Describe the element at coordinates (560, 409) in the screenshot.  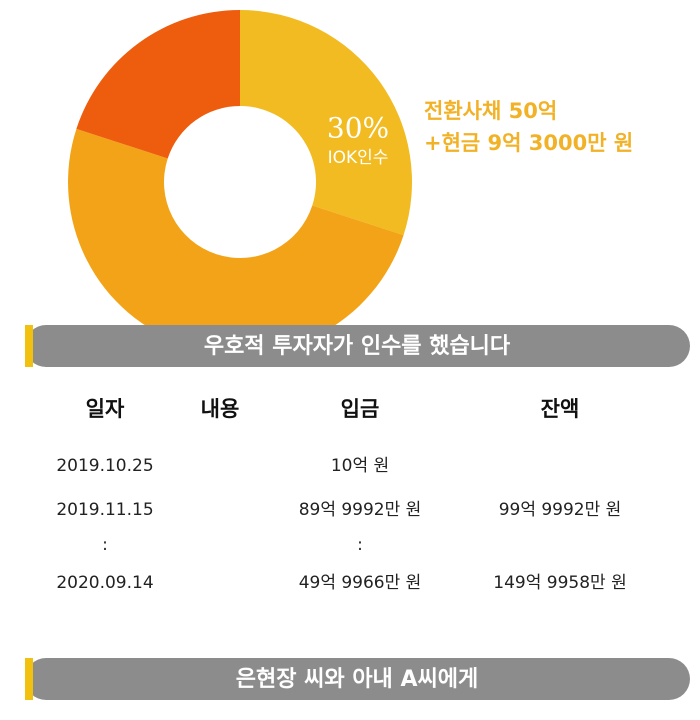
I see `table-header: 잔액` at that location.